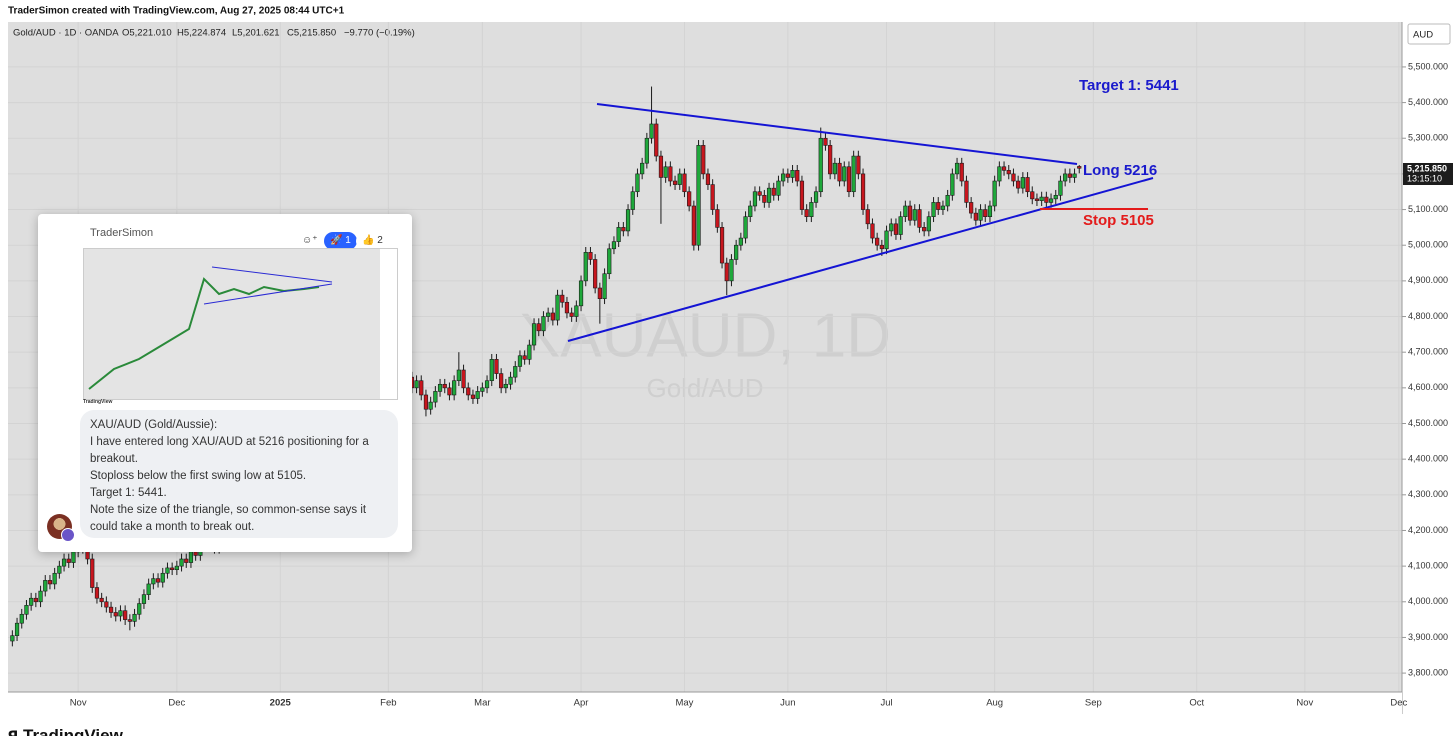  I want to click on x-tick-label: Jul, so click(886, 703).